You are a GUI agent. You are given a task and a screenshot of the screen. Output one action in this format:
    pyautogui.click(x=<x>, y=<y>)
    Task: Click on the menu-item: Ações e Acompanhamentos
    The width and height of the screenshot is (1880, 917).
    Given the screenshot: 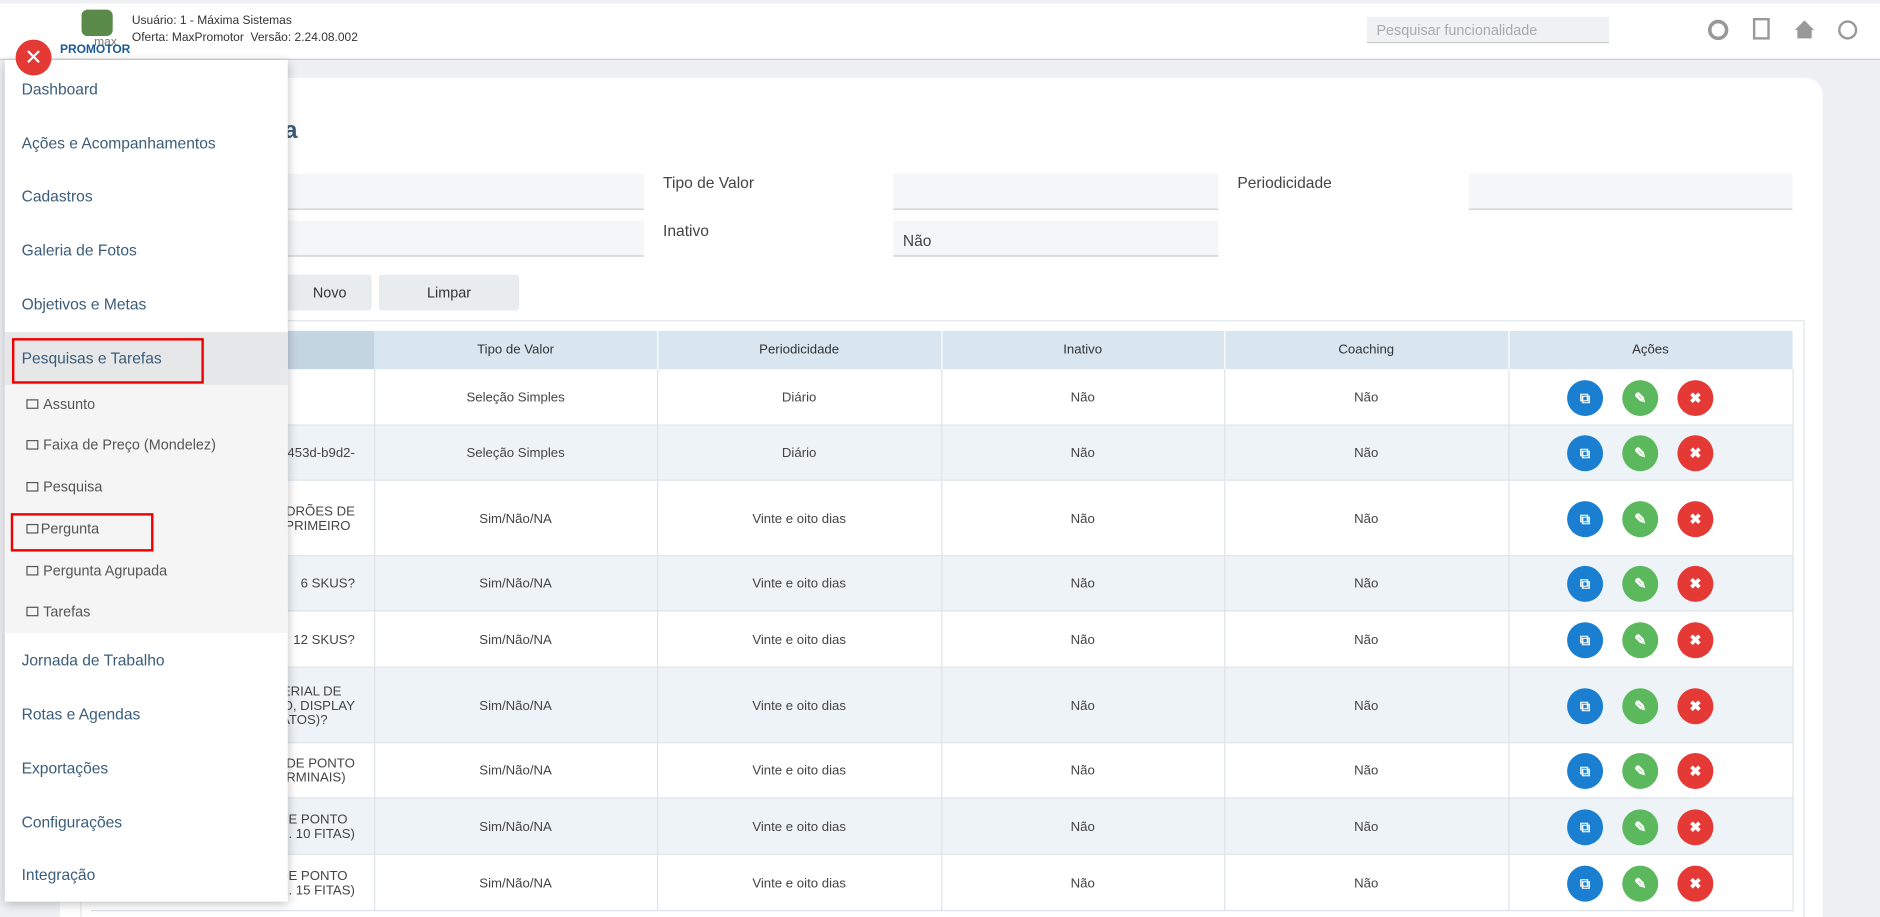 What is the action you would take?
    pyautogui.click(x=118, y=143)
    